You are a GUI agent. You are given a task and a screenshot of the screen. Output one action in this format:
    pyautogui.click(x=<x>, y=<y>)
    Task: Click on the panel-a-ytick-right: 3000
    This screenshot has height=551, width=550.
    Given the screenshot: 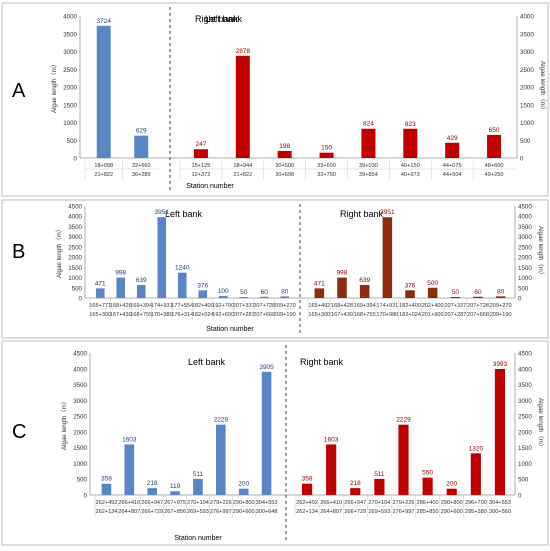 What is the action you would take?
    pyautogui.click(x=527, y=52)
    